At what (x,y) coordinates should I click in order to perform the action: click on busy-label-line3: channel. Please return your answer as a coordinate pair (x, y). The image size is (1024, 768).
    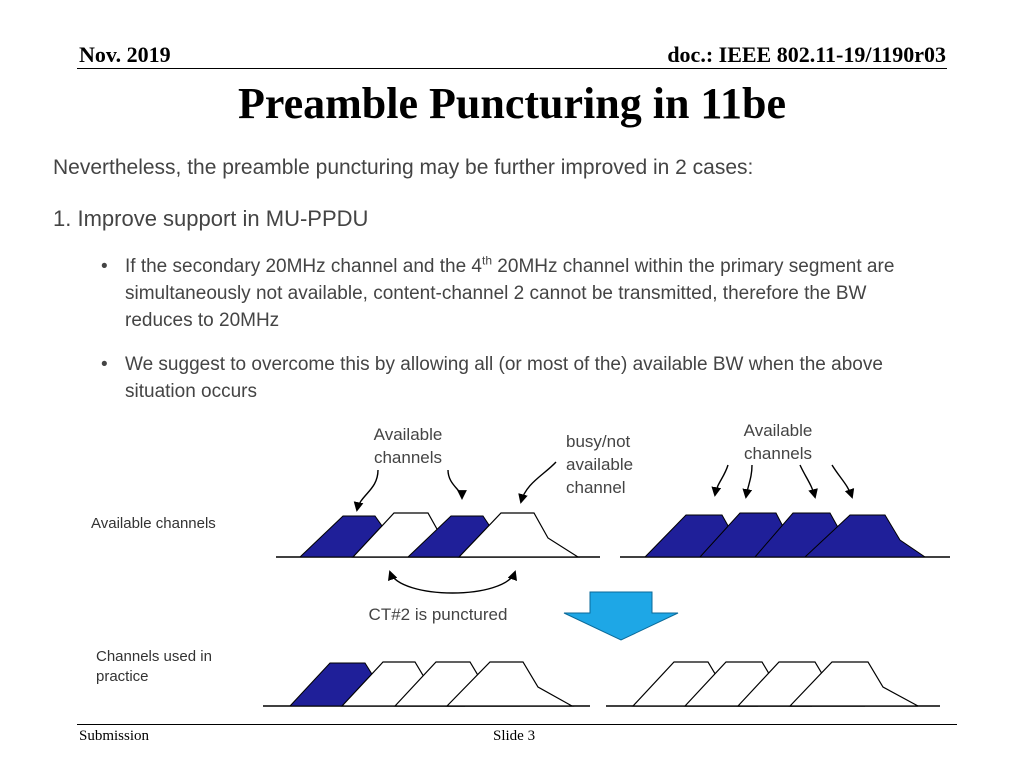
    Looking at the image, I should click on (596, 487).